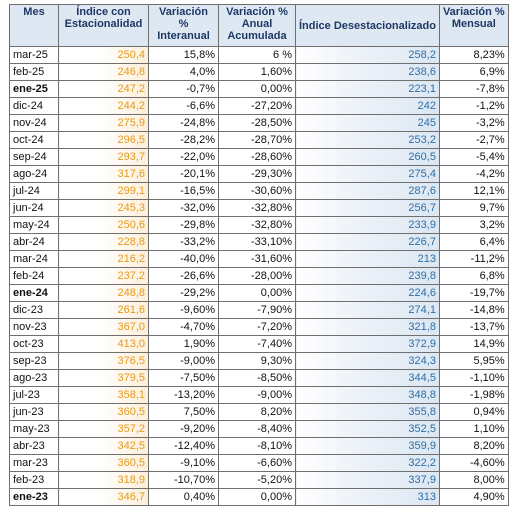 The height and width of the screenshot is (506, 509). What do you see at coordinates (473, 259) in the screenshot?
I see `cell-variacion-mensual: -11,2%` at bounding box center [473, 259].